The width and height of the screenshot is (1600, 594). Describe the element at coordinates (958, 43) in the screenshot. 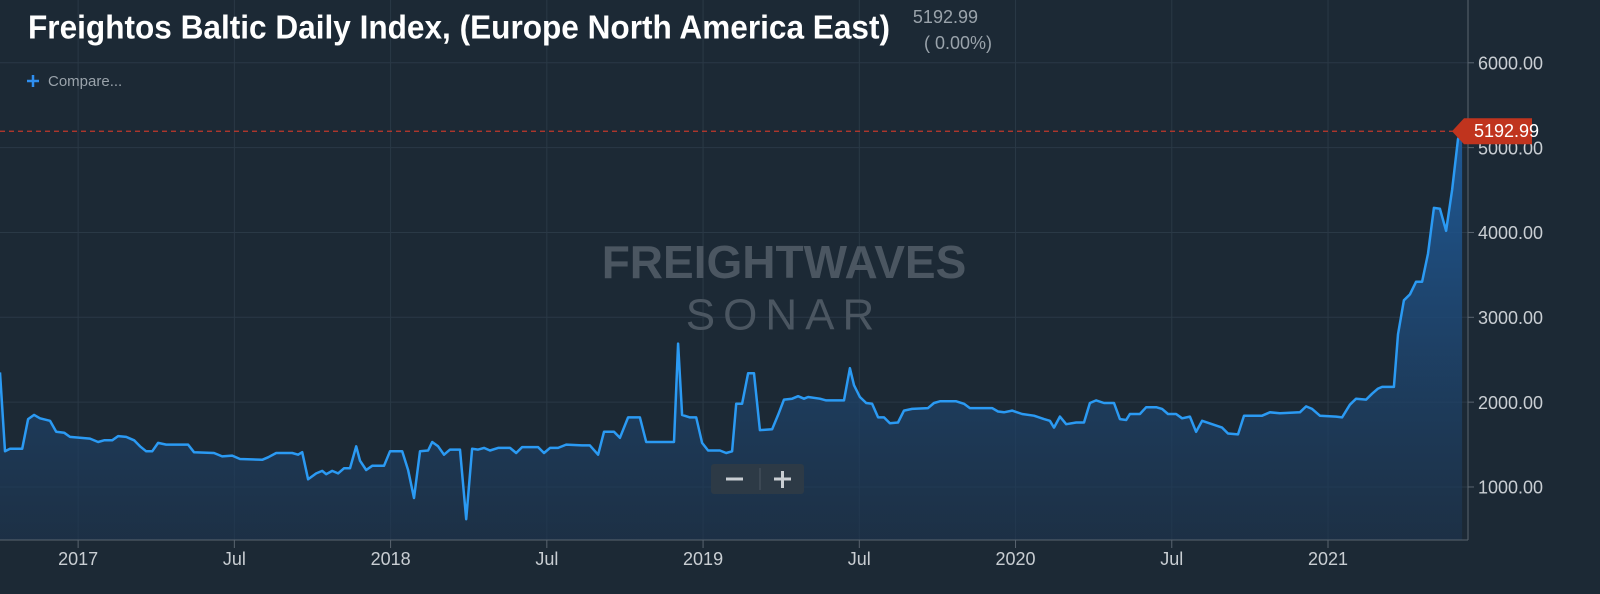

I see `change-label: ( 0.00%)` at that location.